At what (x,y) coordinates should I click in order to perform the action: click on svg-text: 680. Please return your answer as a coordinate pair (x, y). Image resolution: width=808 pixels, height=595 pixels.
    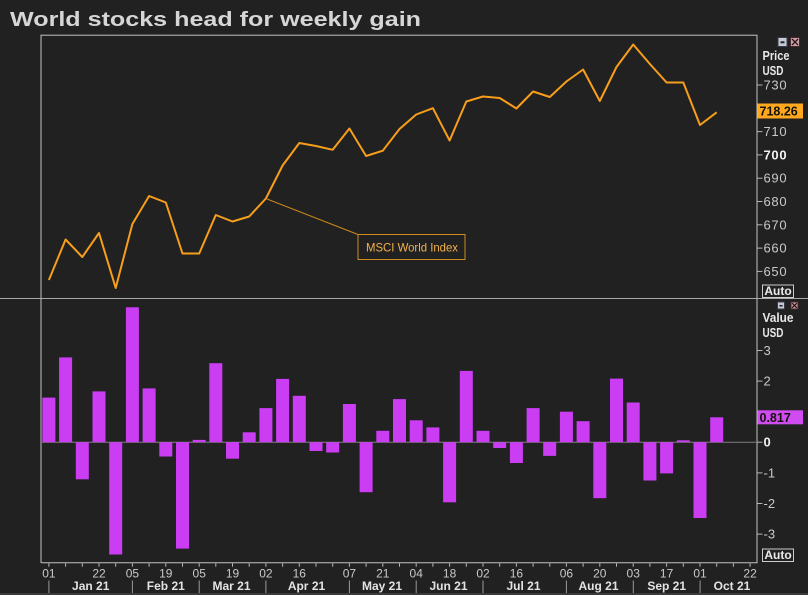
    Looking at the image, I should click on (776, 201).